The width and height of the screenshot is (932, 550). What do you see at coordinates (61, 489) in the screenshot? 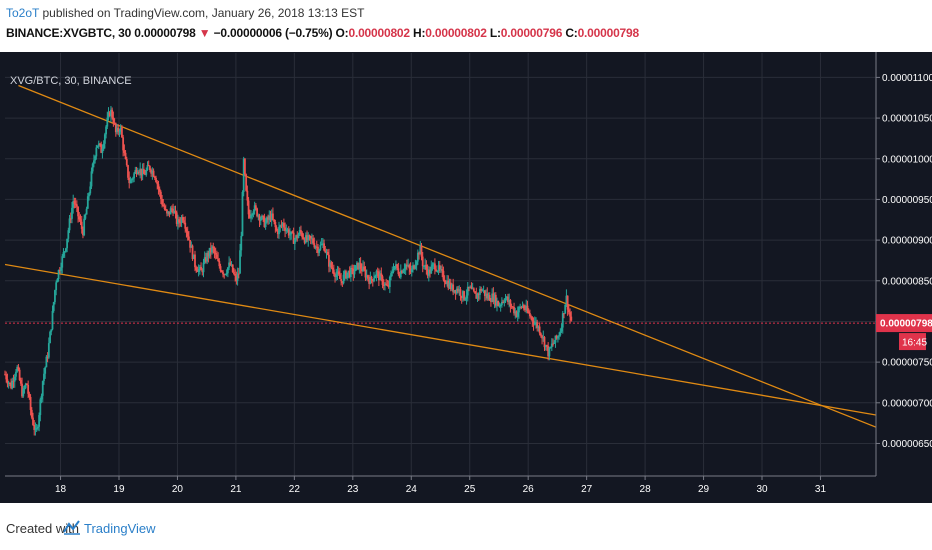
I see `time-tick-label: 18` at bounding box center [61, 489].